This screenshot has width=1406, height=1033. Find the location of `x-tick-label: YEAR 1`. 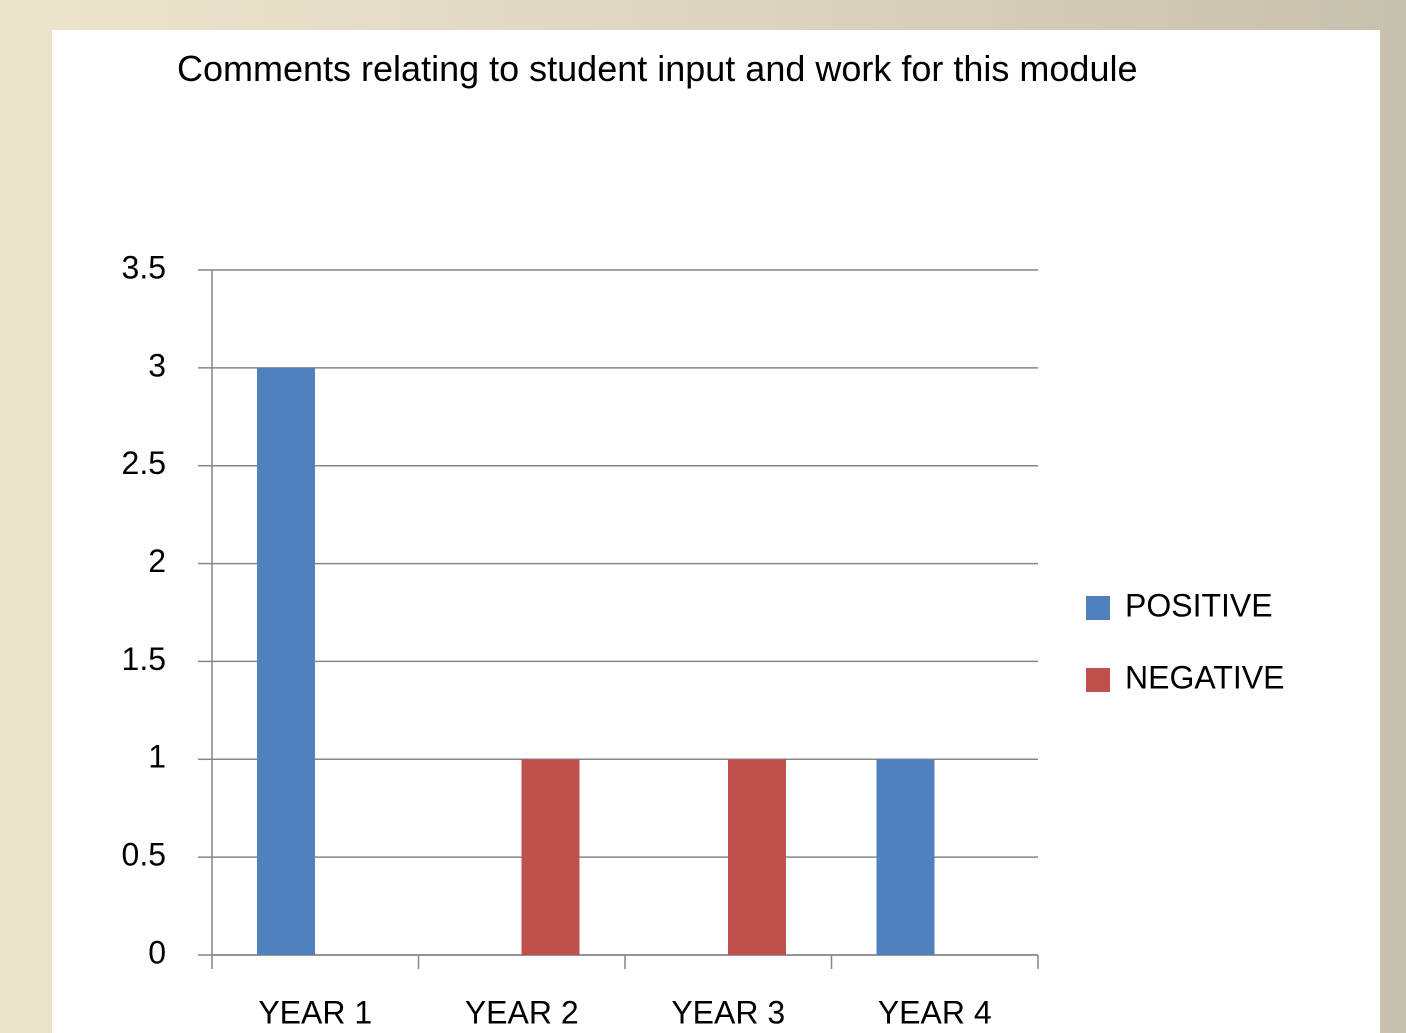

x-tick-label: YEAR 1 is located at coordinates (315, 1012).